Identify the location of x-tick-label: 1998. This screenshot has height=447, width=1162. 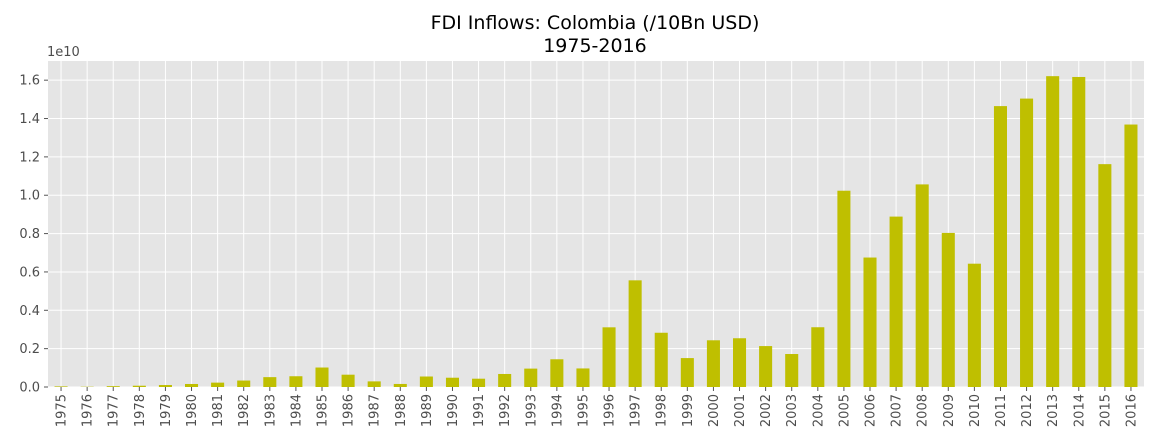
(662, 410).